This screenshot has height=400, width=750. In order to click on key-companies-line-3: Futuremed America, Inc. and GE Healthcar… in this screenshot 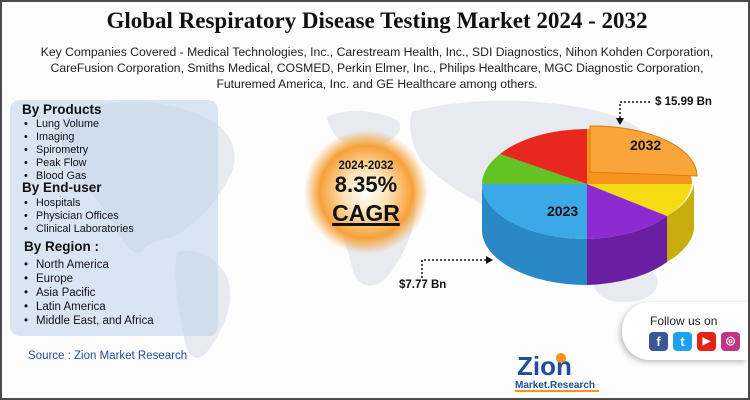, I will do `click(377, 84)`.